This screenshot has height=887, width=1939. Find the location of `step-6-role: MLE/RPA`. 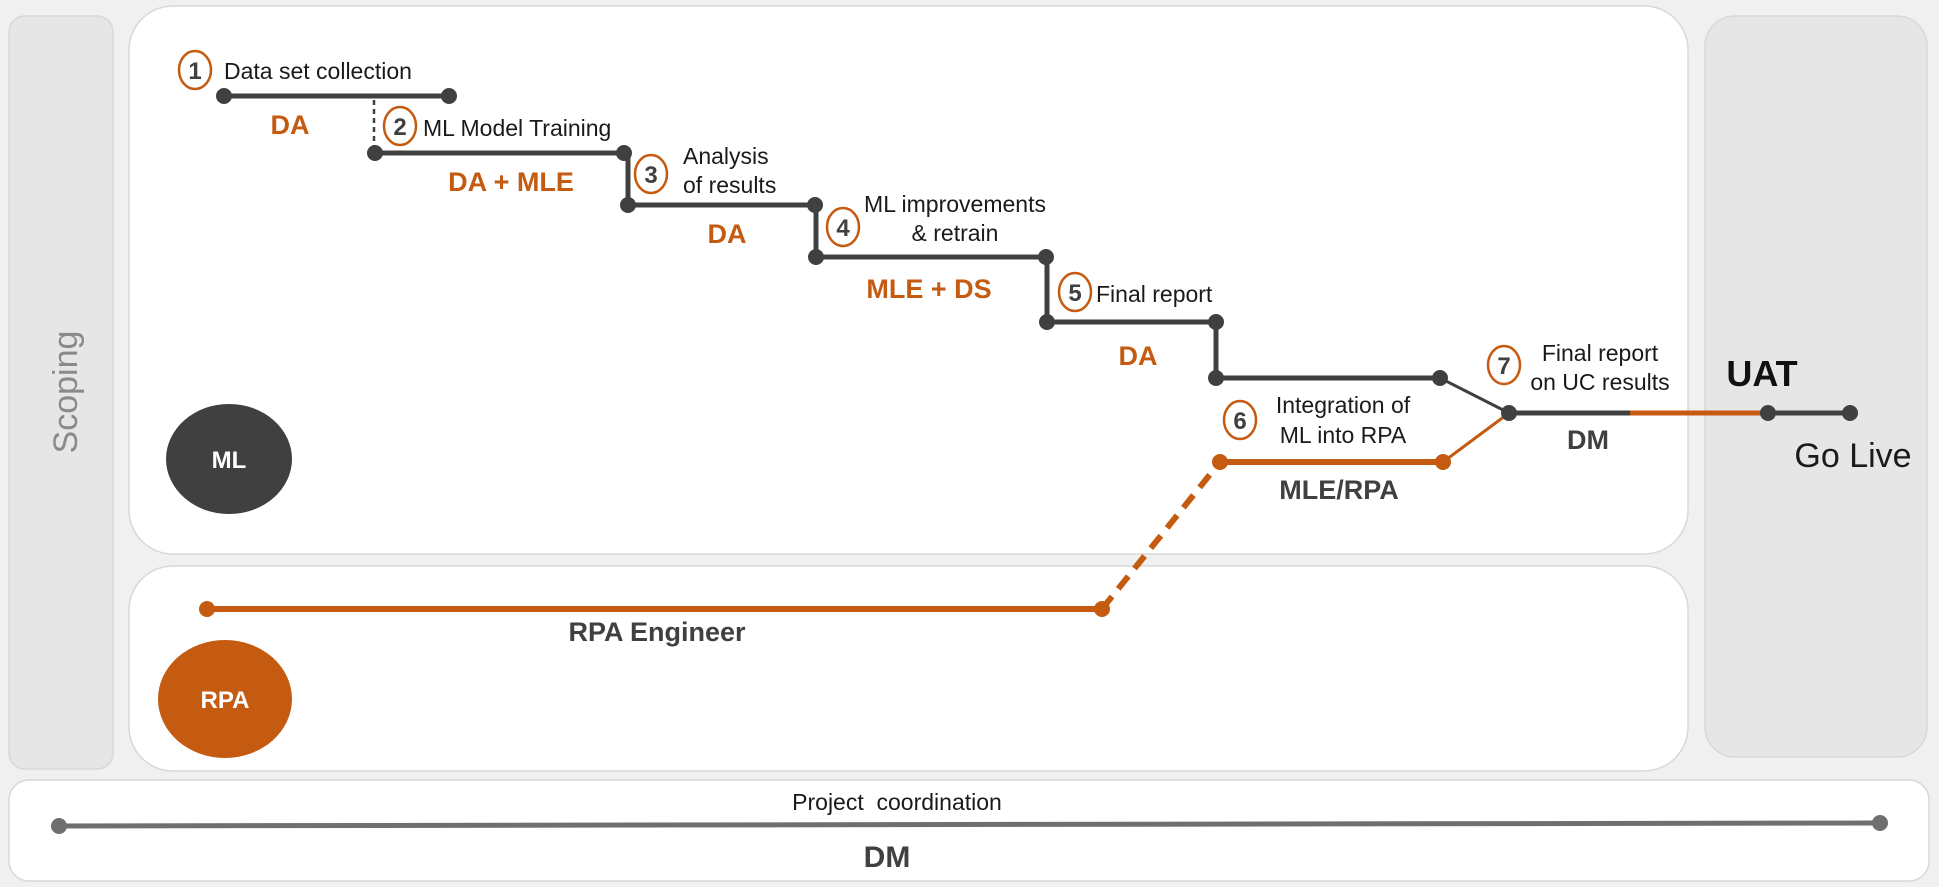

step-6-role: MLE/RPA is located at coordinates (1339, 490).